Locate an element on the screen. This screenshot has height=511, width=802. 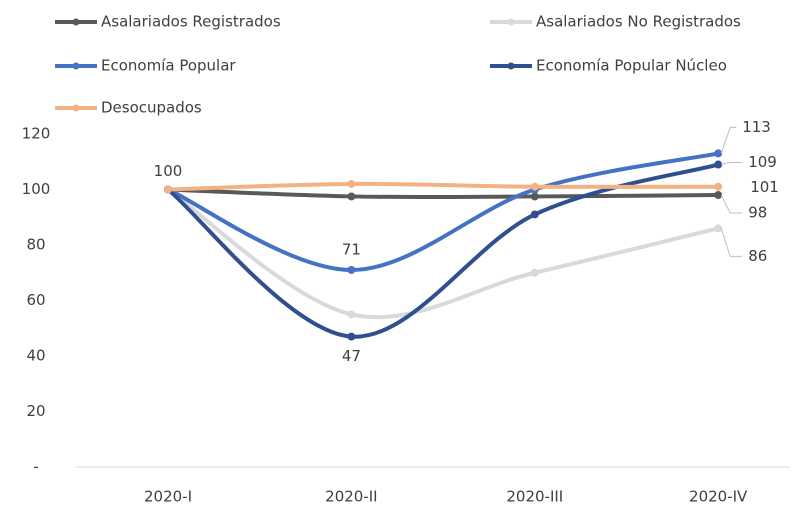
legend-label: Economía Popular is located at coordinates (168, 66).